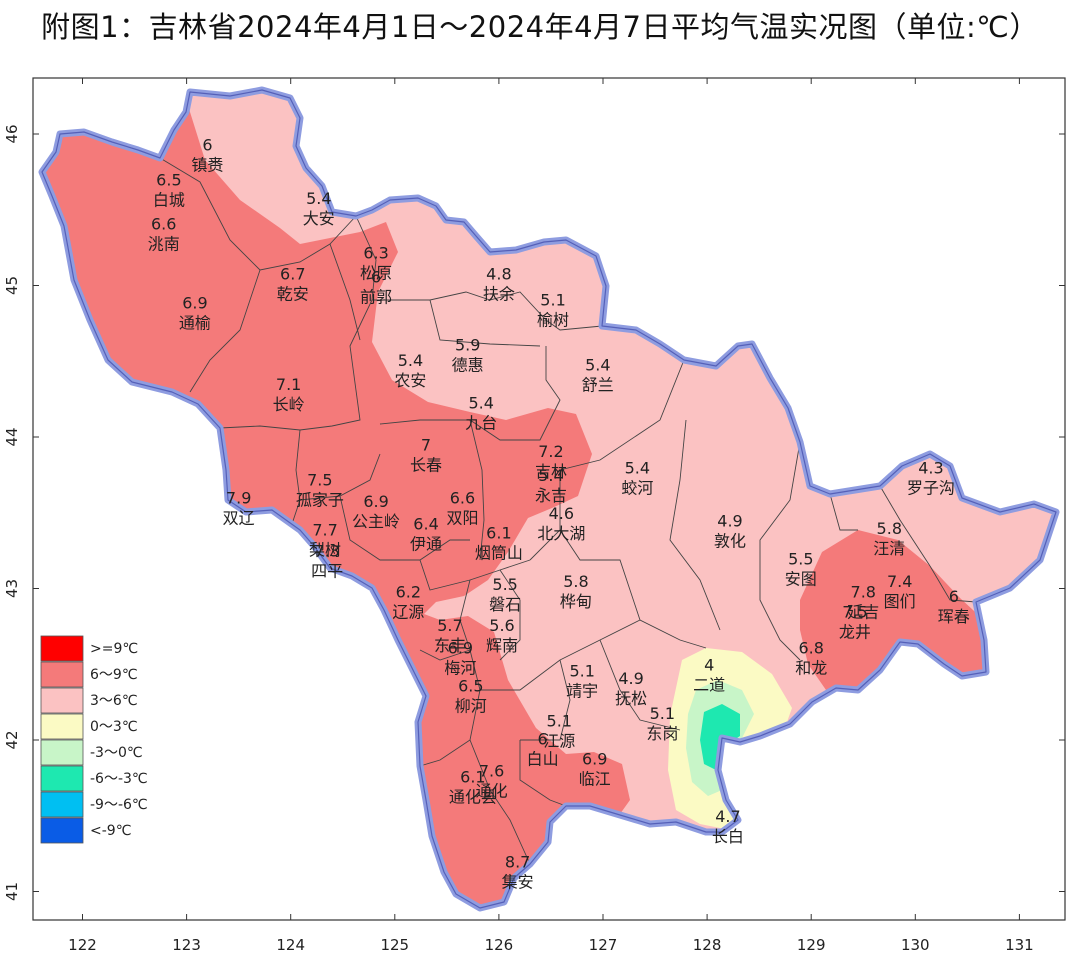  I want to click on station-name: 东丰, so click(450, 645).